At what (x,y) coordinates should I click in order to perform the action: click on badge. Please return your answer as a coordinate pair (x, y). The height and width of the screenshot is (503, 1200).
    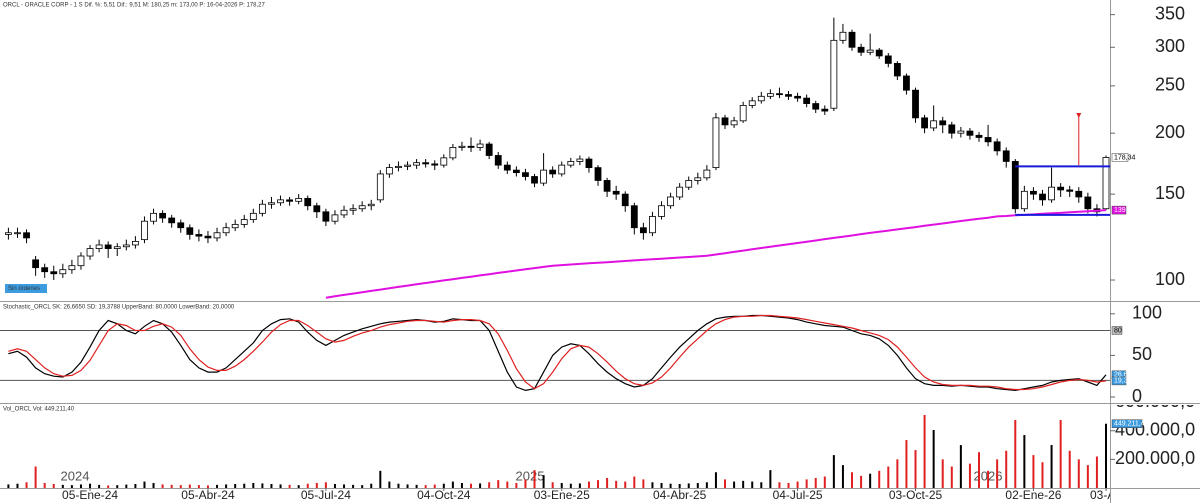
    Looking at the image, I should click on (26, 288).